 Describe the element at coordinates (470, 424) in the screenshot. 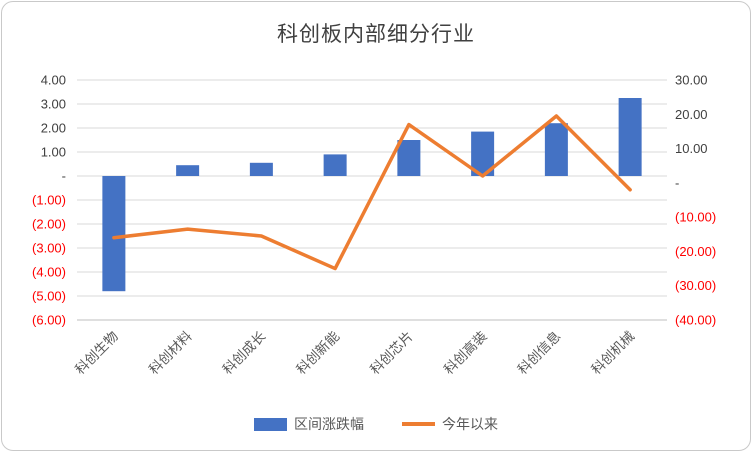

I see `legend-label-line-series: 今年以来` at that location.